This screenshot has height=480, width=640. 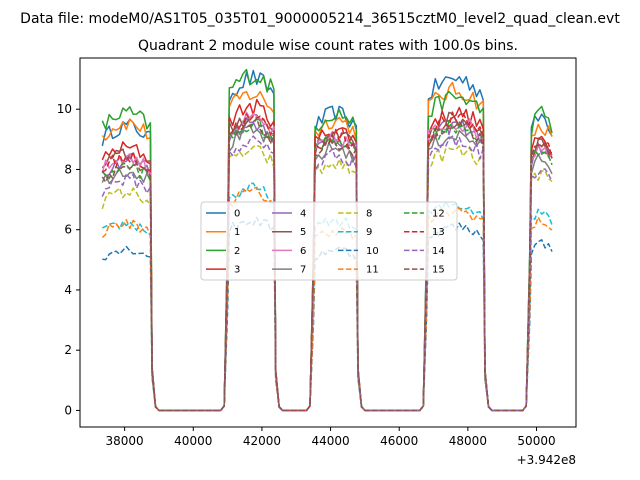 I want to click on legend-box, so click(x=329, y=241).